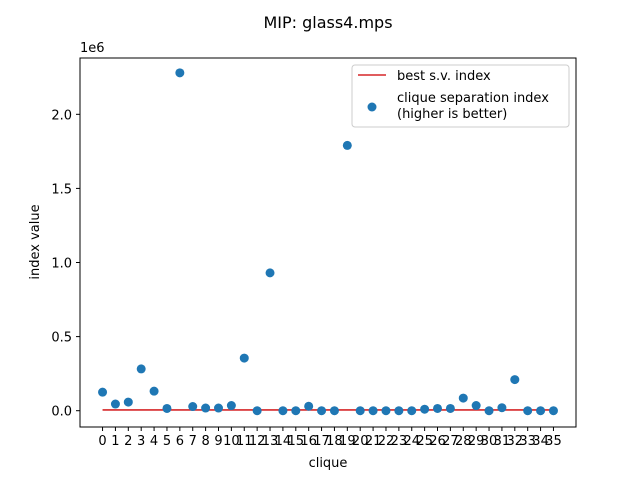 This screenshot has height=484, width=640. I want to click on x-axis-label: clique, so click(328, 463).